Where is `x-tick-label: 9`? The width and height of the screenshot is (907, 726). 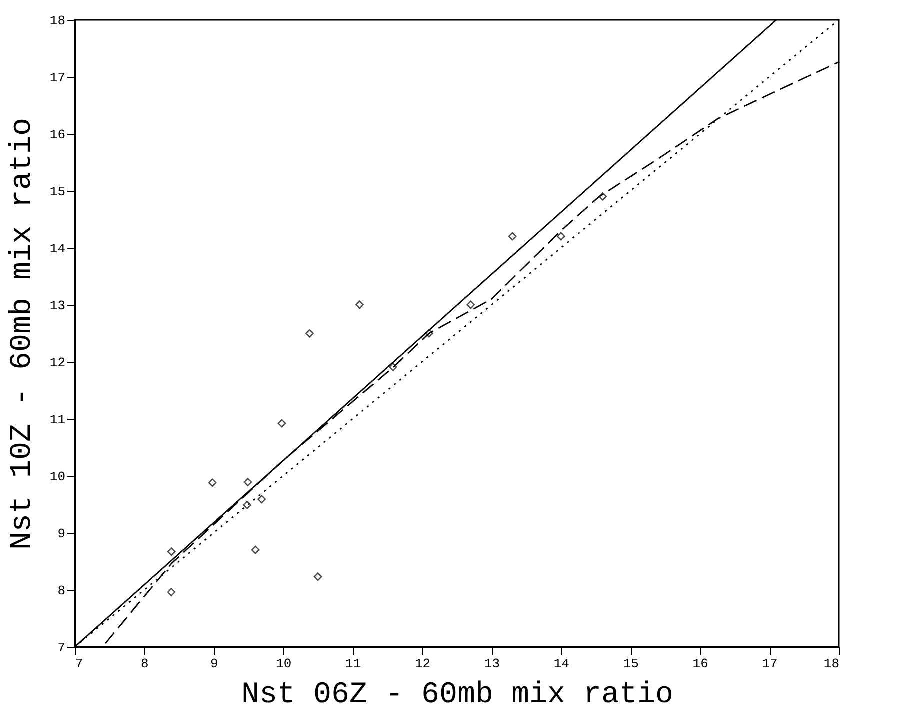 x-tick-label: 9 is located at coordinates (214, 664).